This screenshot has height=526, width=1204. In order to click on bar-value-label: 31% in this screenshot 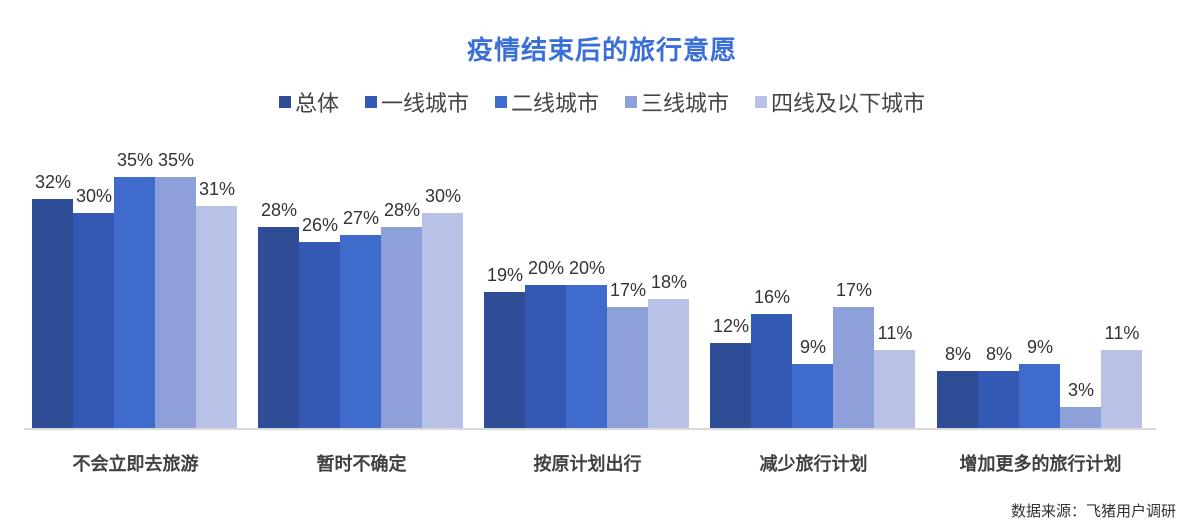, I will do `click(217, 188)`.